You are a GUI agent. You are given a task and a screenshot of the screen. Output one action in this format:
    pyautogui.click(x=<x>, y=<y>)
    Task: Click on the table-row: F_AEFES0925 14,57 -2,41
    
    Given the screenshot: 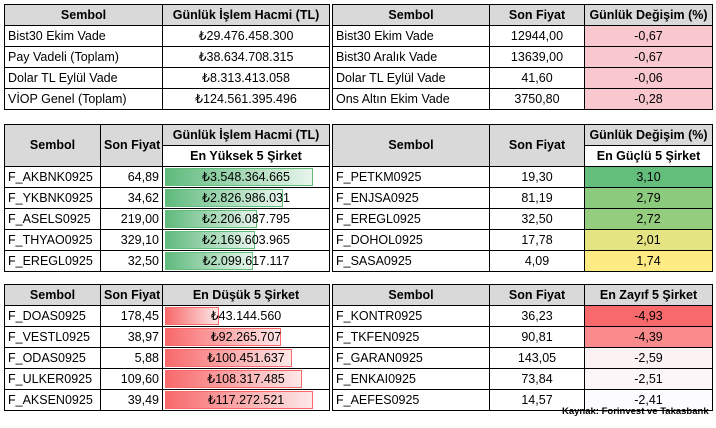 What is the action you would take?
    pyautogui.click(x=522, y=400)
    